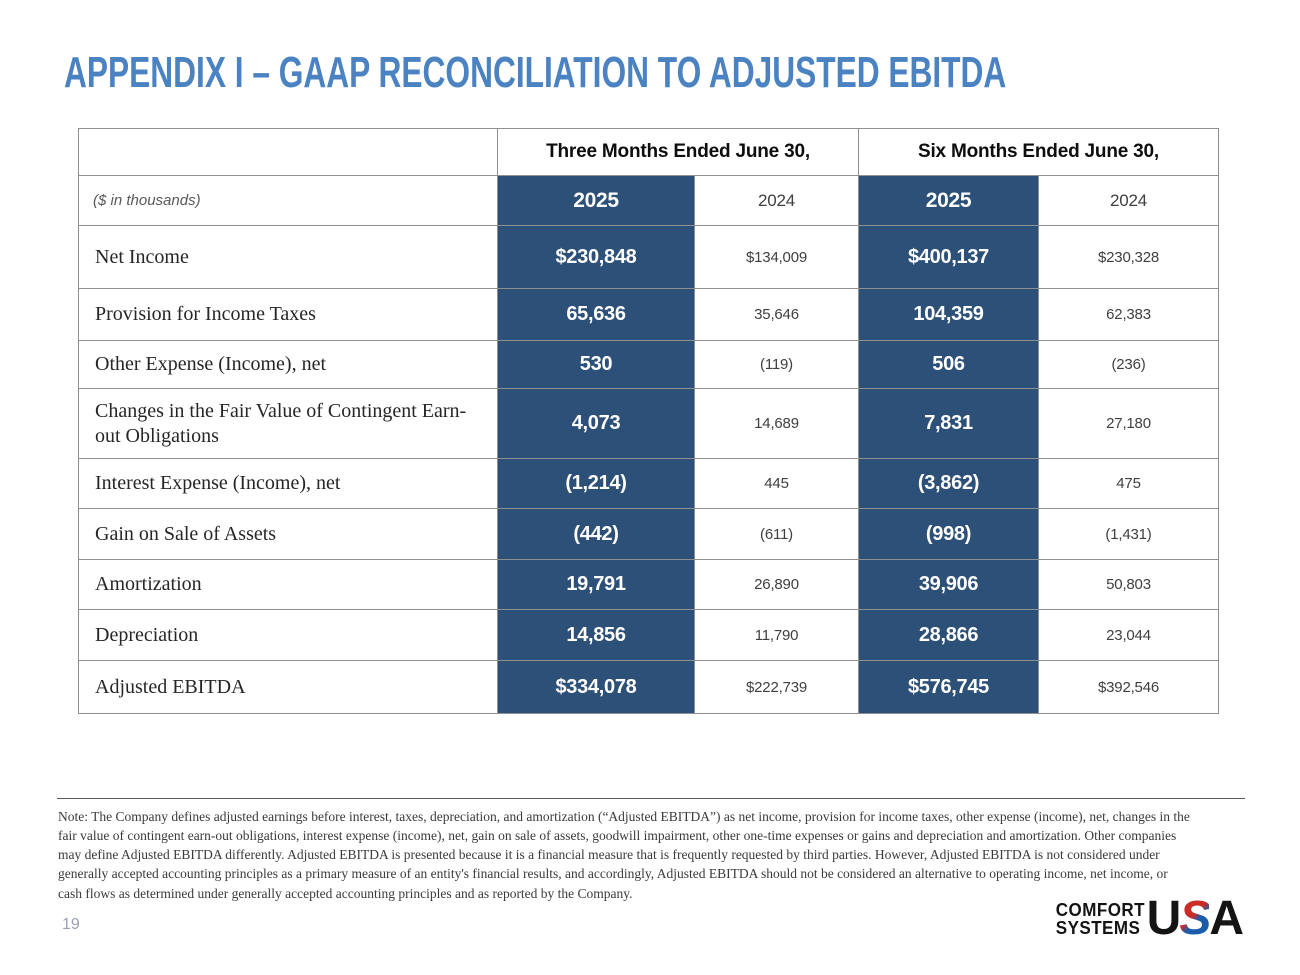 The width and height of the screenshot is (1300, 975). I want to click on cell-value: (442), so click(596, 534).